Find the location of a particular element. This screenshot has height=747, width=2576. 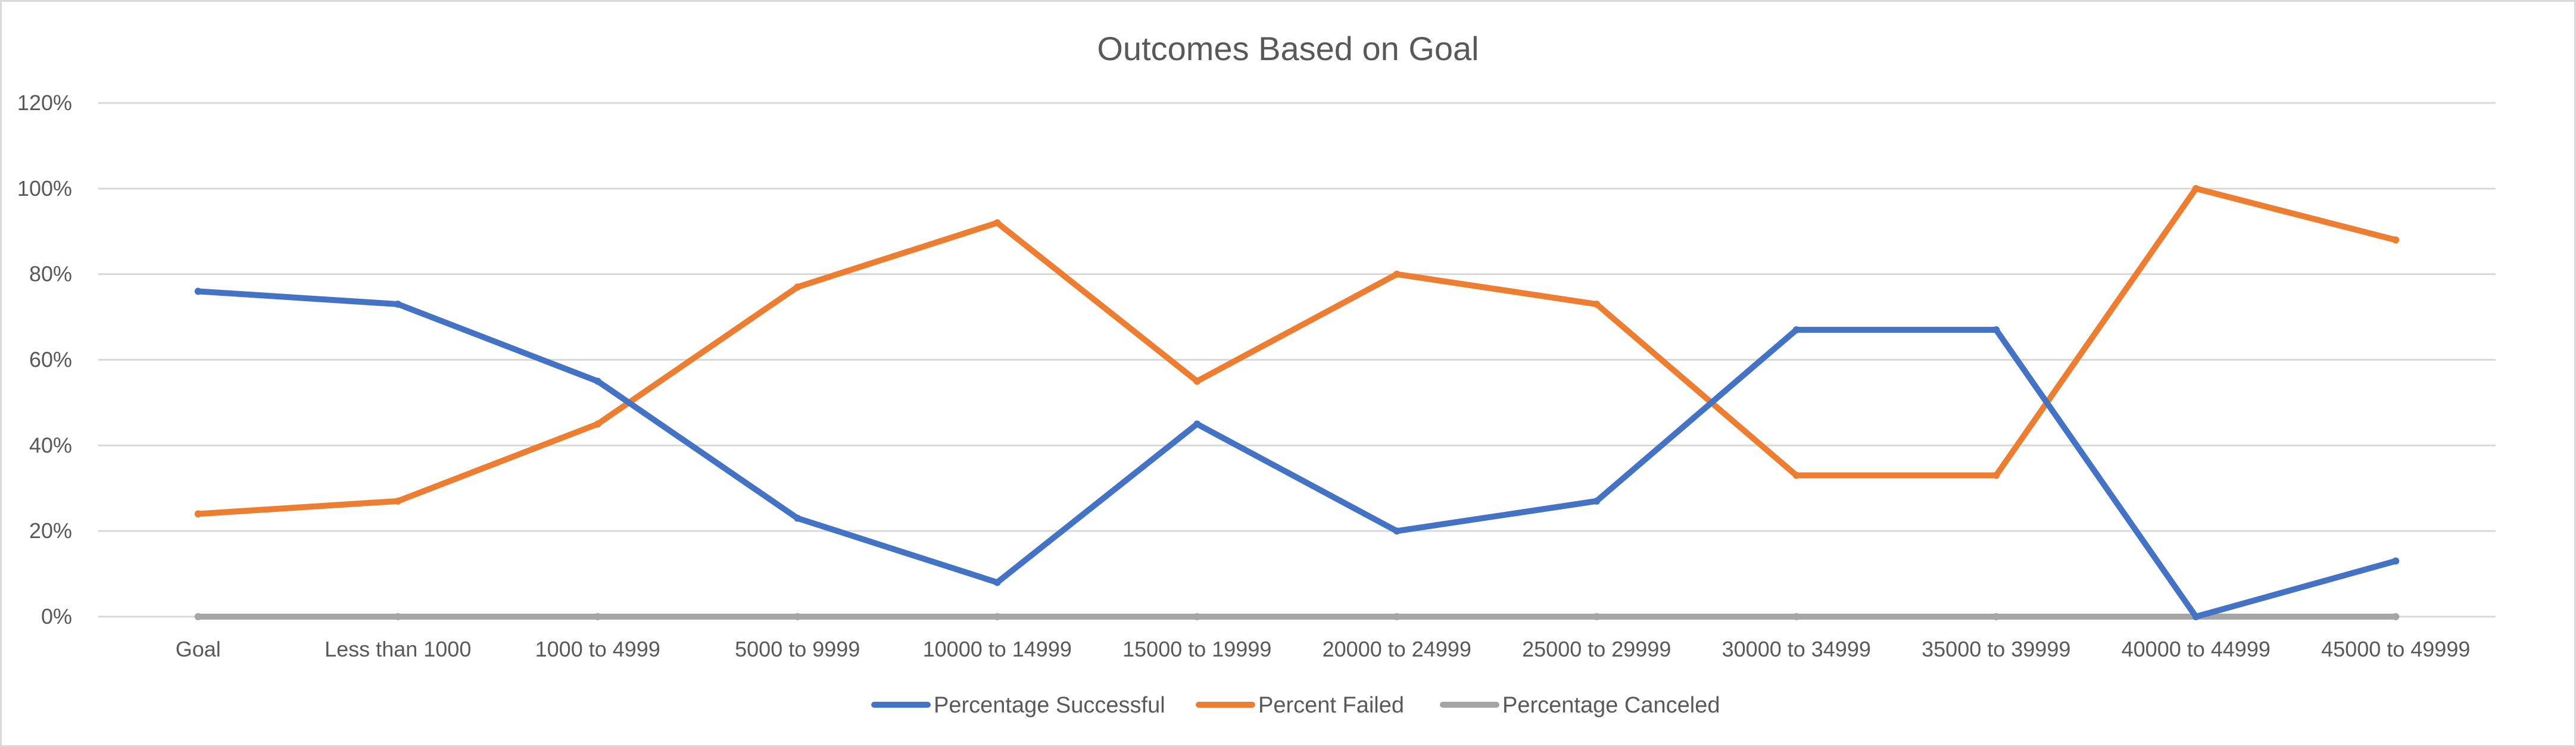

legend-item-percent-failed: Percent Failed is located at coordinates (1300, 705).